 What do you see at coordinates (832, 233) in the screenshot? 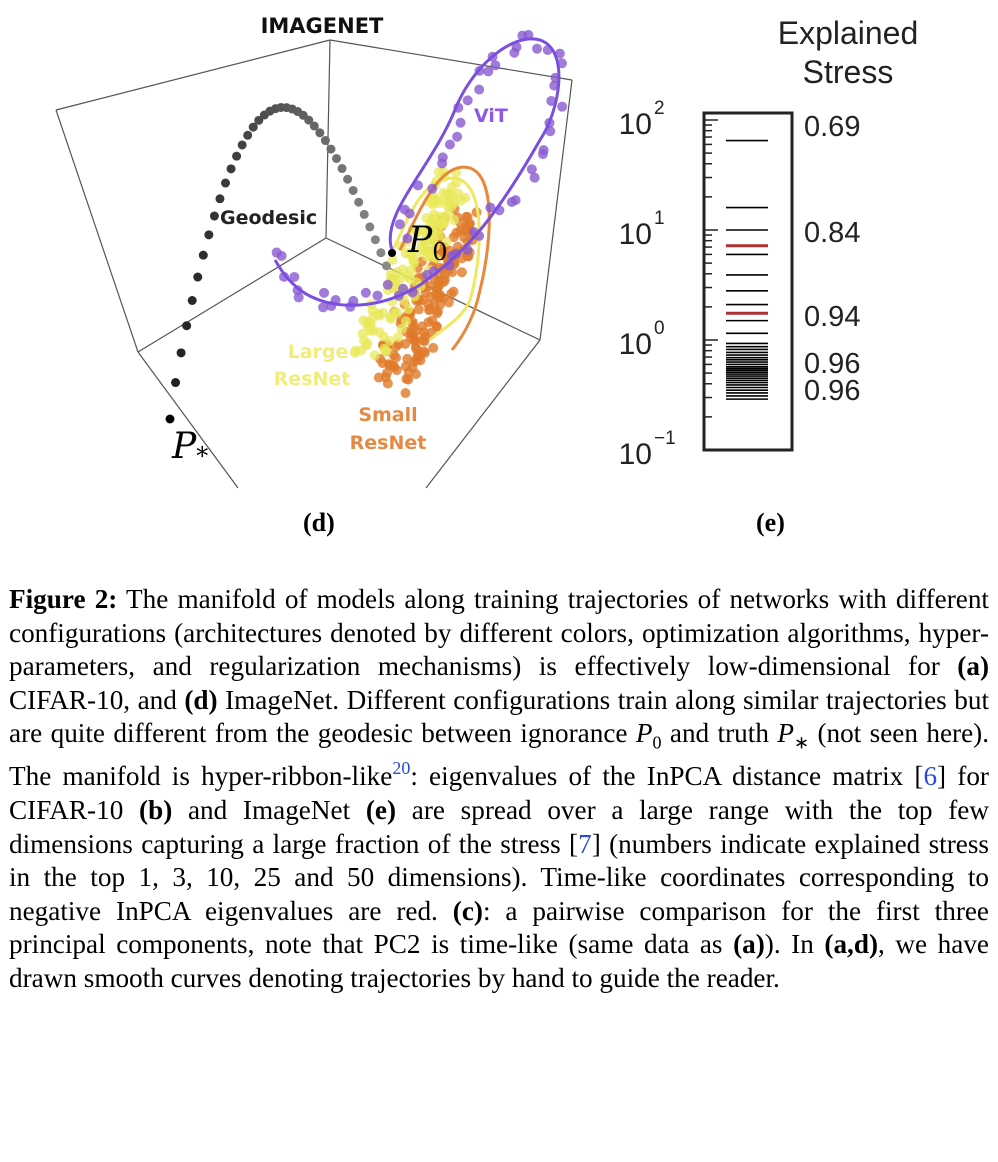
I see `explained-stress-label: 0.84` at bounding box center [832, 233].